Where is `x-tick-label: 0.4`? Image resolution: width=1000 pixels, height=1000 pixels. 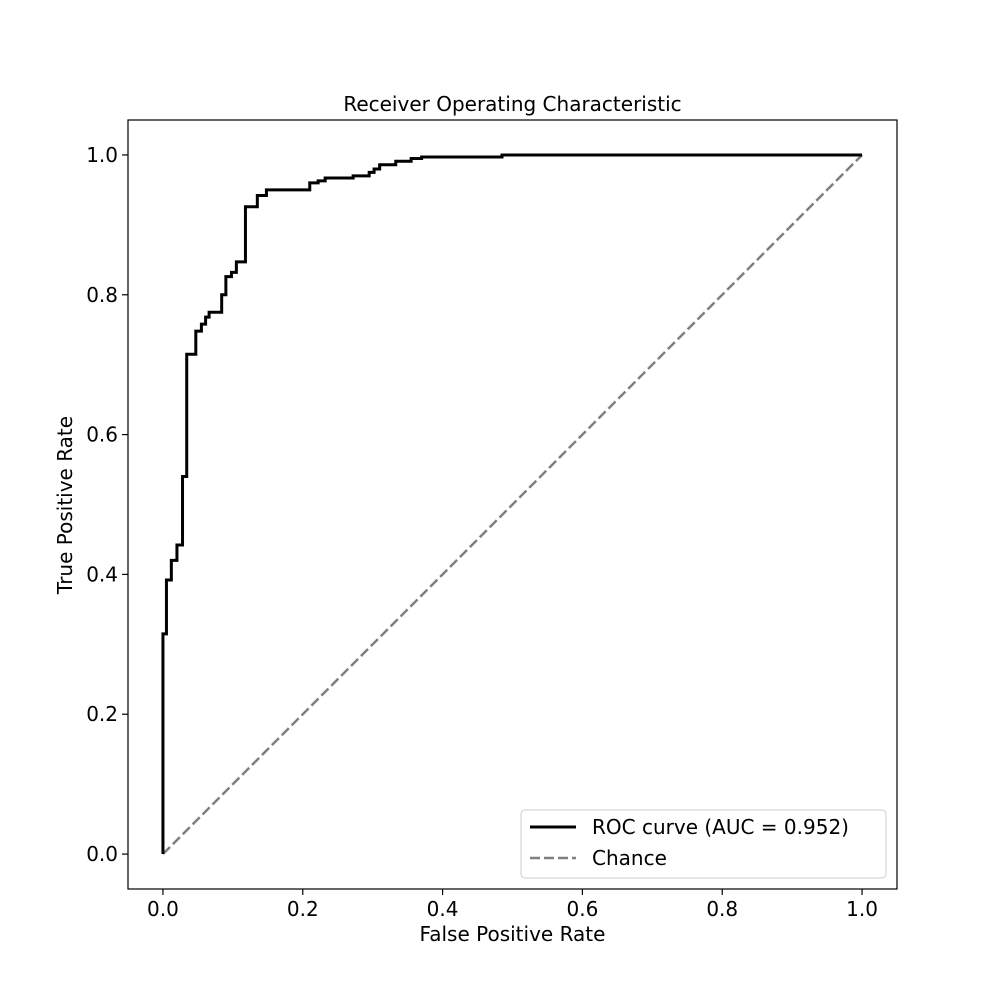 x-tick-label: 0.4 is located at coordinates (443, 909).